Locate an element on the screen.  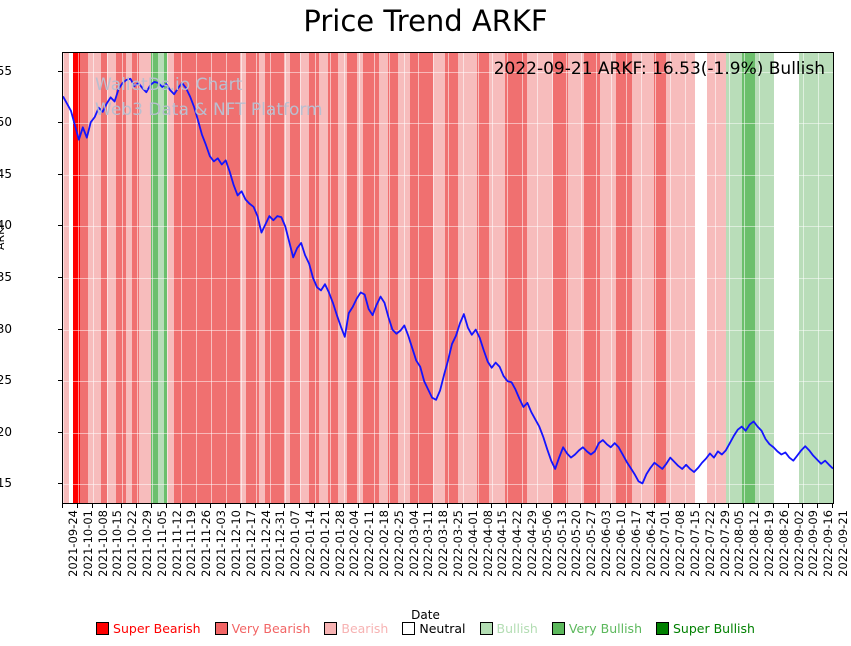
x-tick-label: 2022-09-16 is located at coordinates (828, 543).